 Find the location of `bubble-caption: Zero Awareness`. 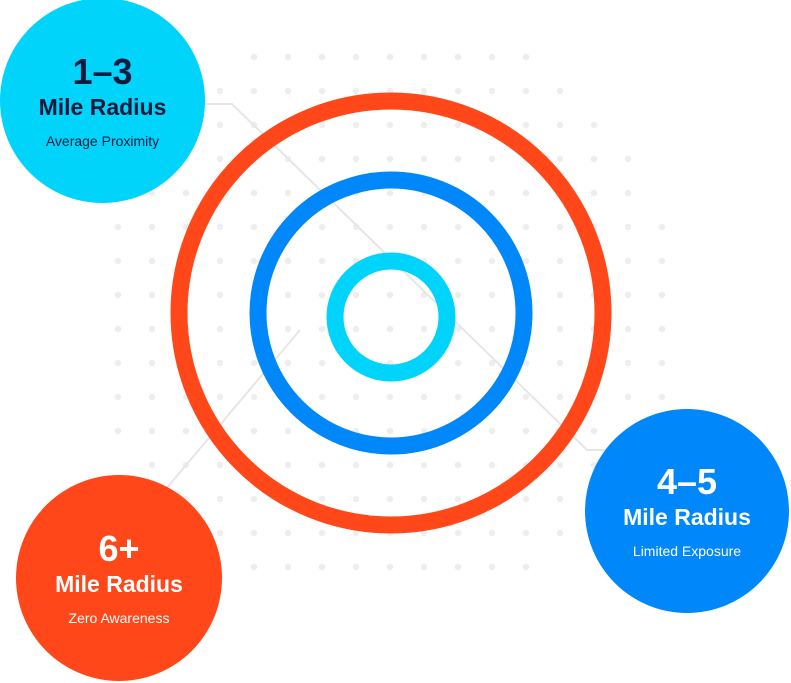

bubble-caption: Zero Awareness is located at coordinates (119, 618).